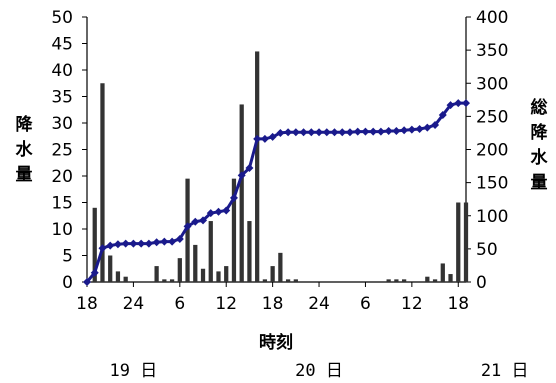 Image resolution: width=556 pixels, height=383 pixels. What do you see at coordinates (492, 84) in the screenshot?
I see `right-tick-label: 300` at bounding box center [492, 84].